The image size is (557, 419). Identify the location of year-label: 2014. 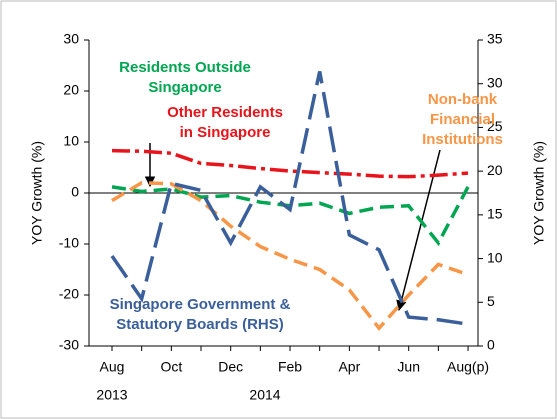
(264, 395).